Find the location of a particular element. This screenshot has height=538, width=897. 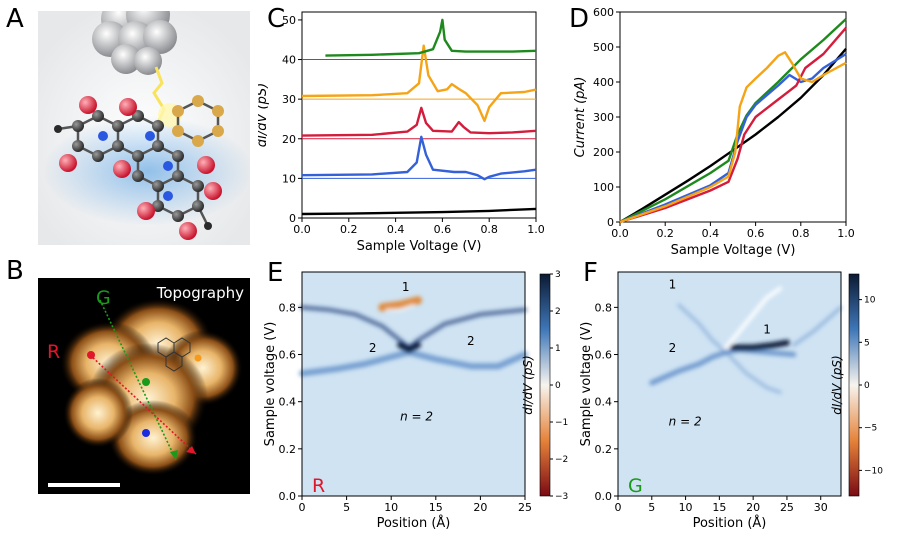

colorbar-tick-label: 3 is located at coordinates (558, 275).